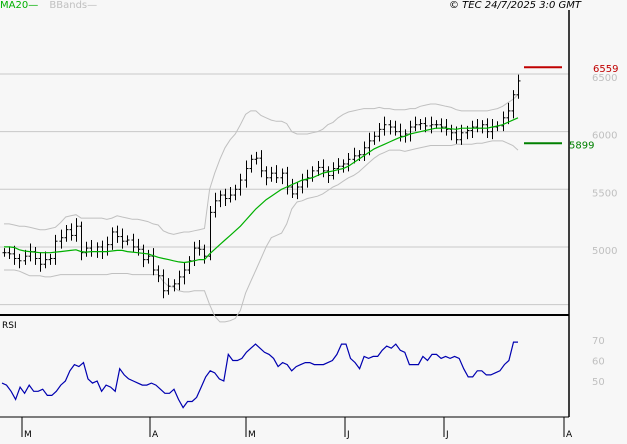  What do you see at coordinates (605, 69) in the screenshot?
I see `resistance-label: 6559` at bounding box center [605, 69].